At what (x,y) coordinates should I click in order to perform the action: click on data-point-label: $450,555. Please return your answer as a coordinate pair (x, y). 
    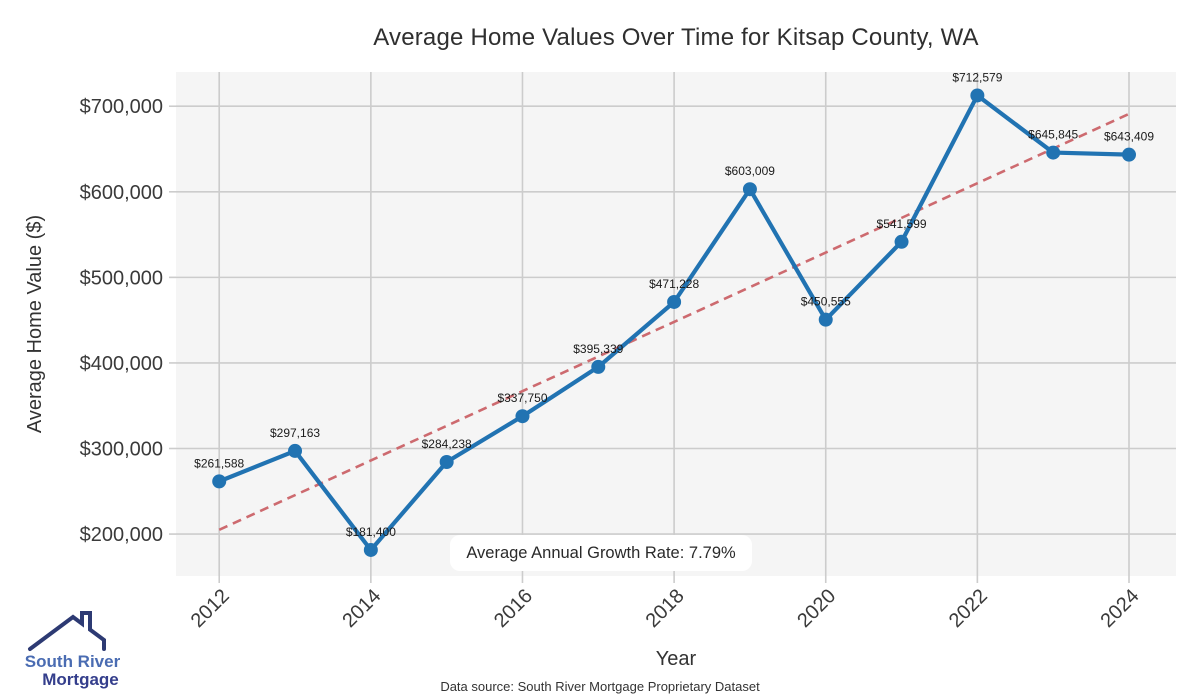
    Looking at the image, I should click on (826, 302).